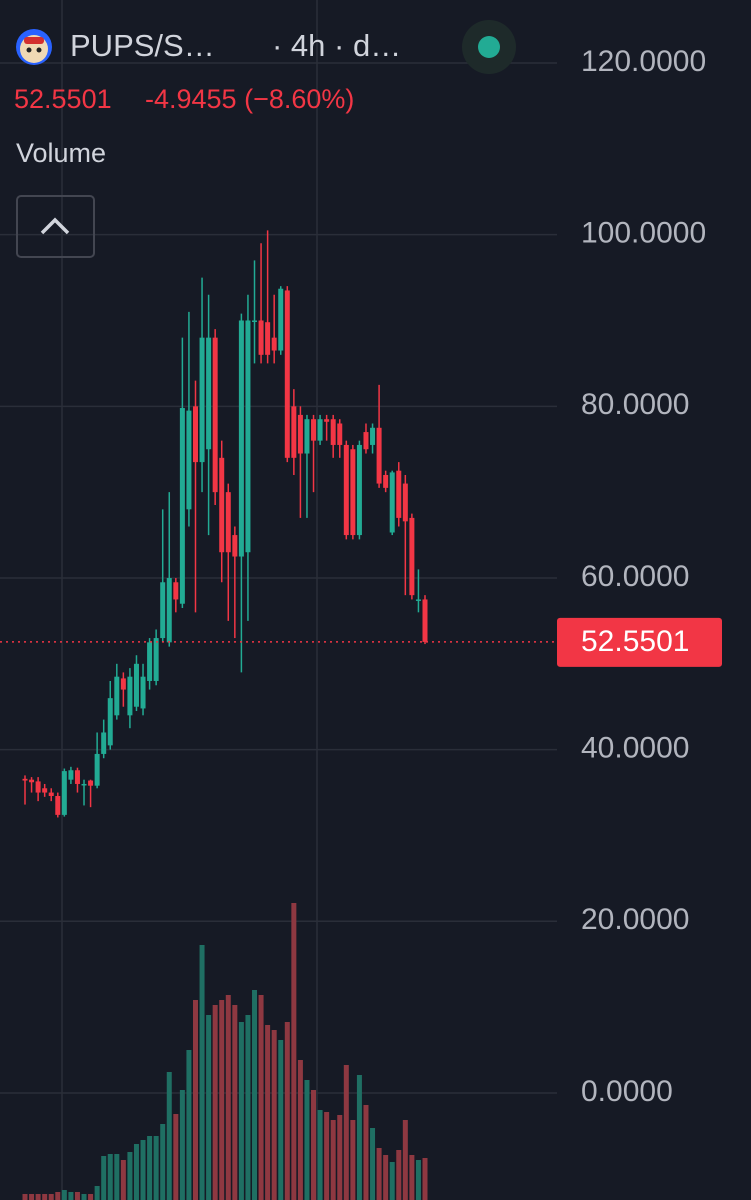 This screenshot has width=751, height=1200. Describe the element at coordinates (635, 404) in the screenshot. I see `y-tick-label: 80.0000` at that location.